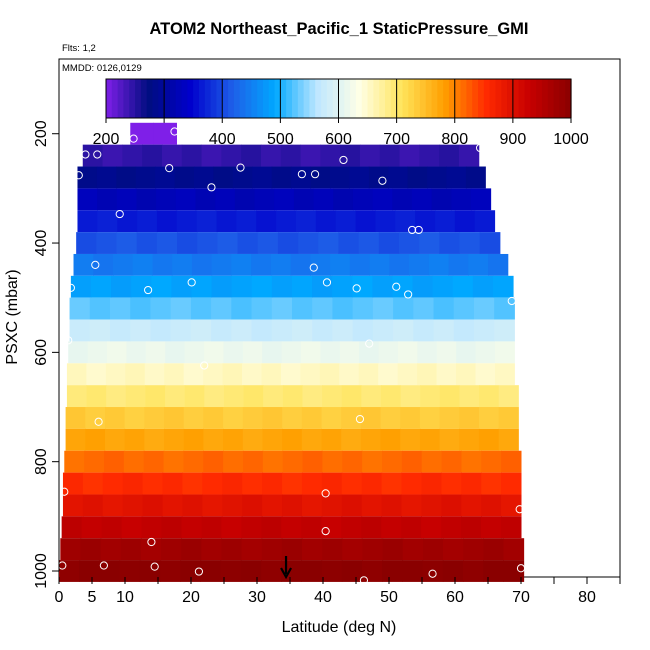 This screenshot has width=650, height=650. What do you see at coordinates (41, 461) in the screenshot?
I see `y-tick-label: 800` at bounding box center [41, 461].